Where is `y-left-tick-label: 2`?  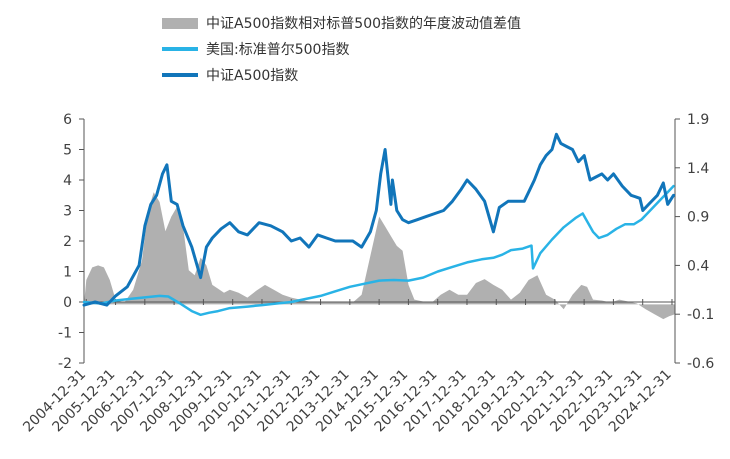
y-left-tick-label: 2 is located at coordinates (67, 242).